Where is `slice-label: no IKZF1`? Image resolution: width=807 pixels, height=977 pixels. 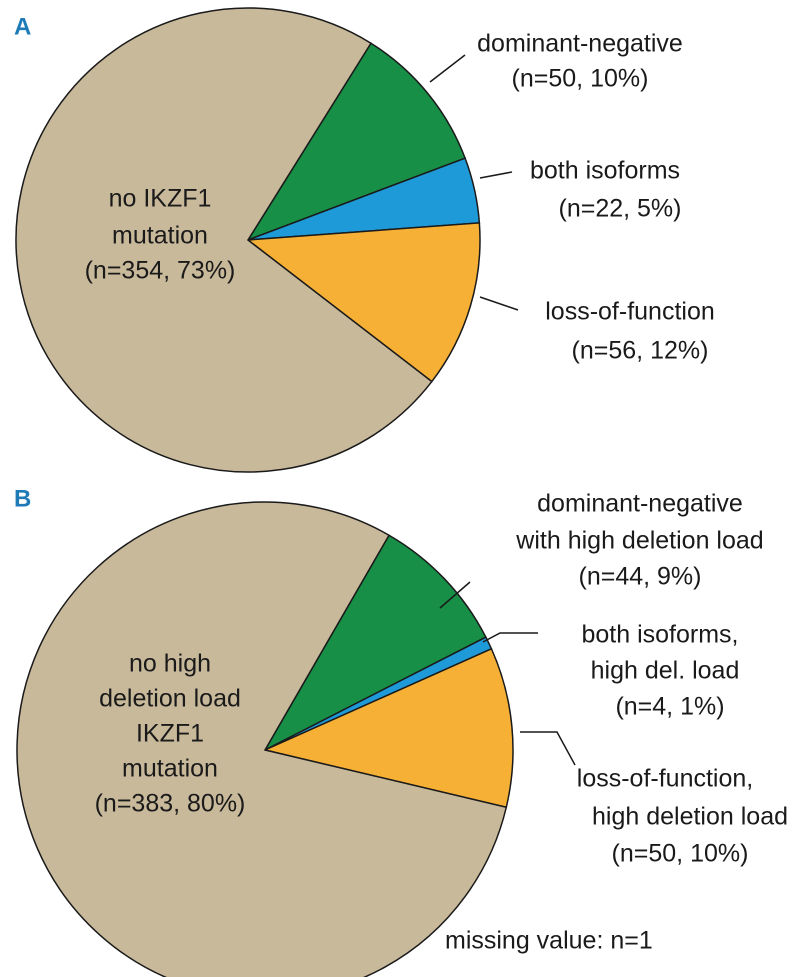
slice-label: no IKZF1 is located at coordinates (160, 199).